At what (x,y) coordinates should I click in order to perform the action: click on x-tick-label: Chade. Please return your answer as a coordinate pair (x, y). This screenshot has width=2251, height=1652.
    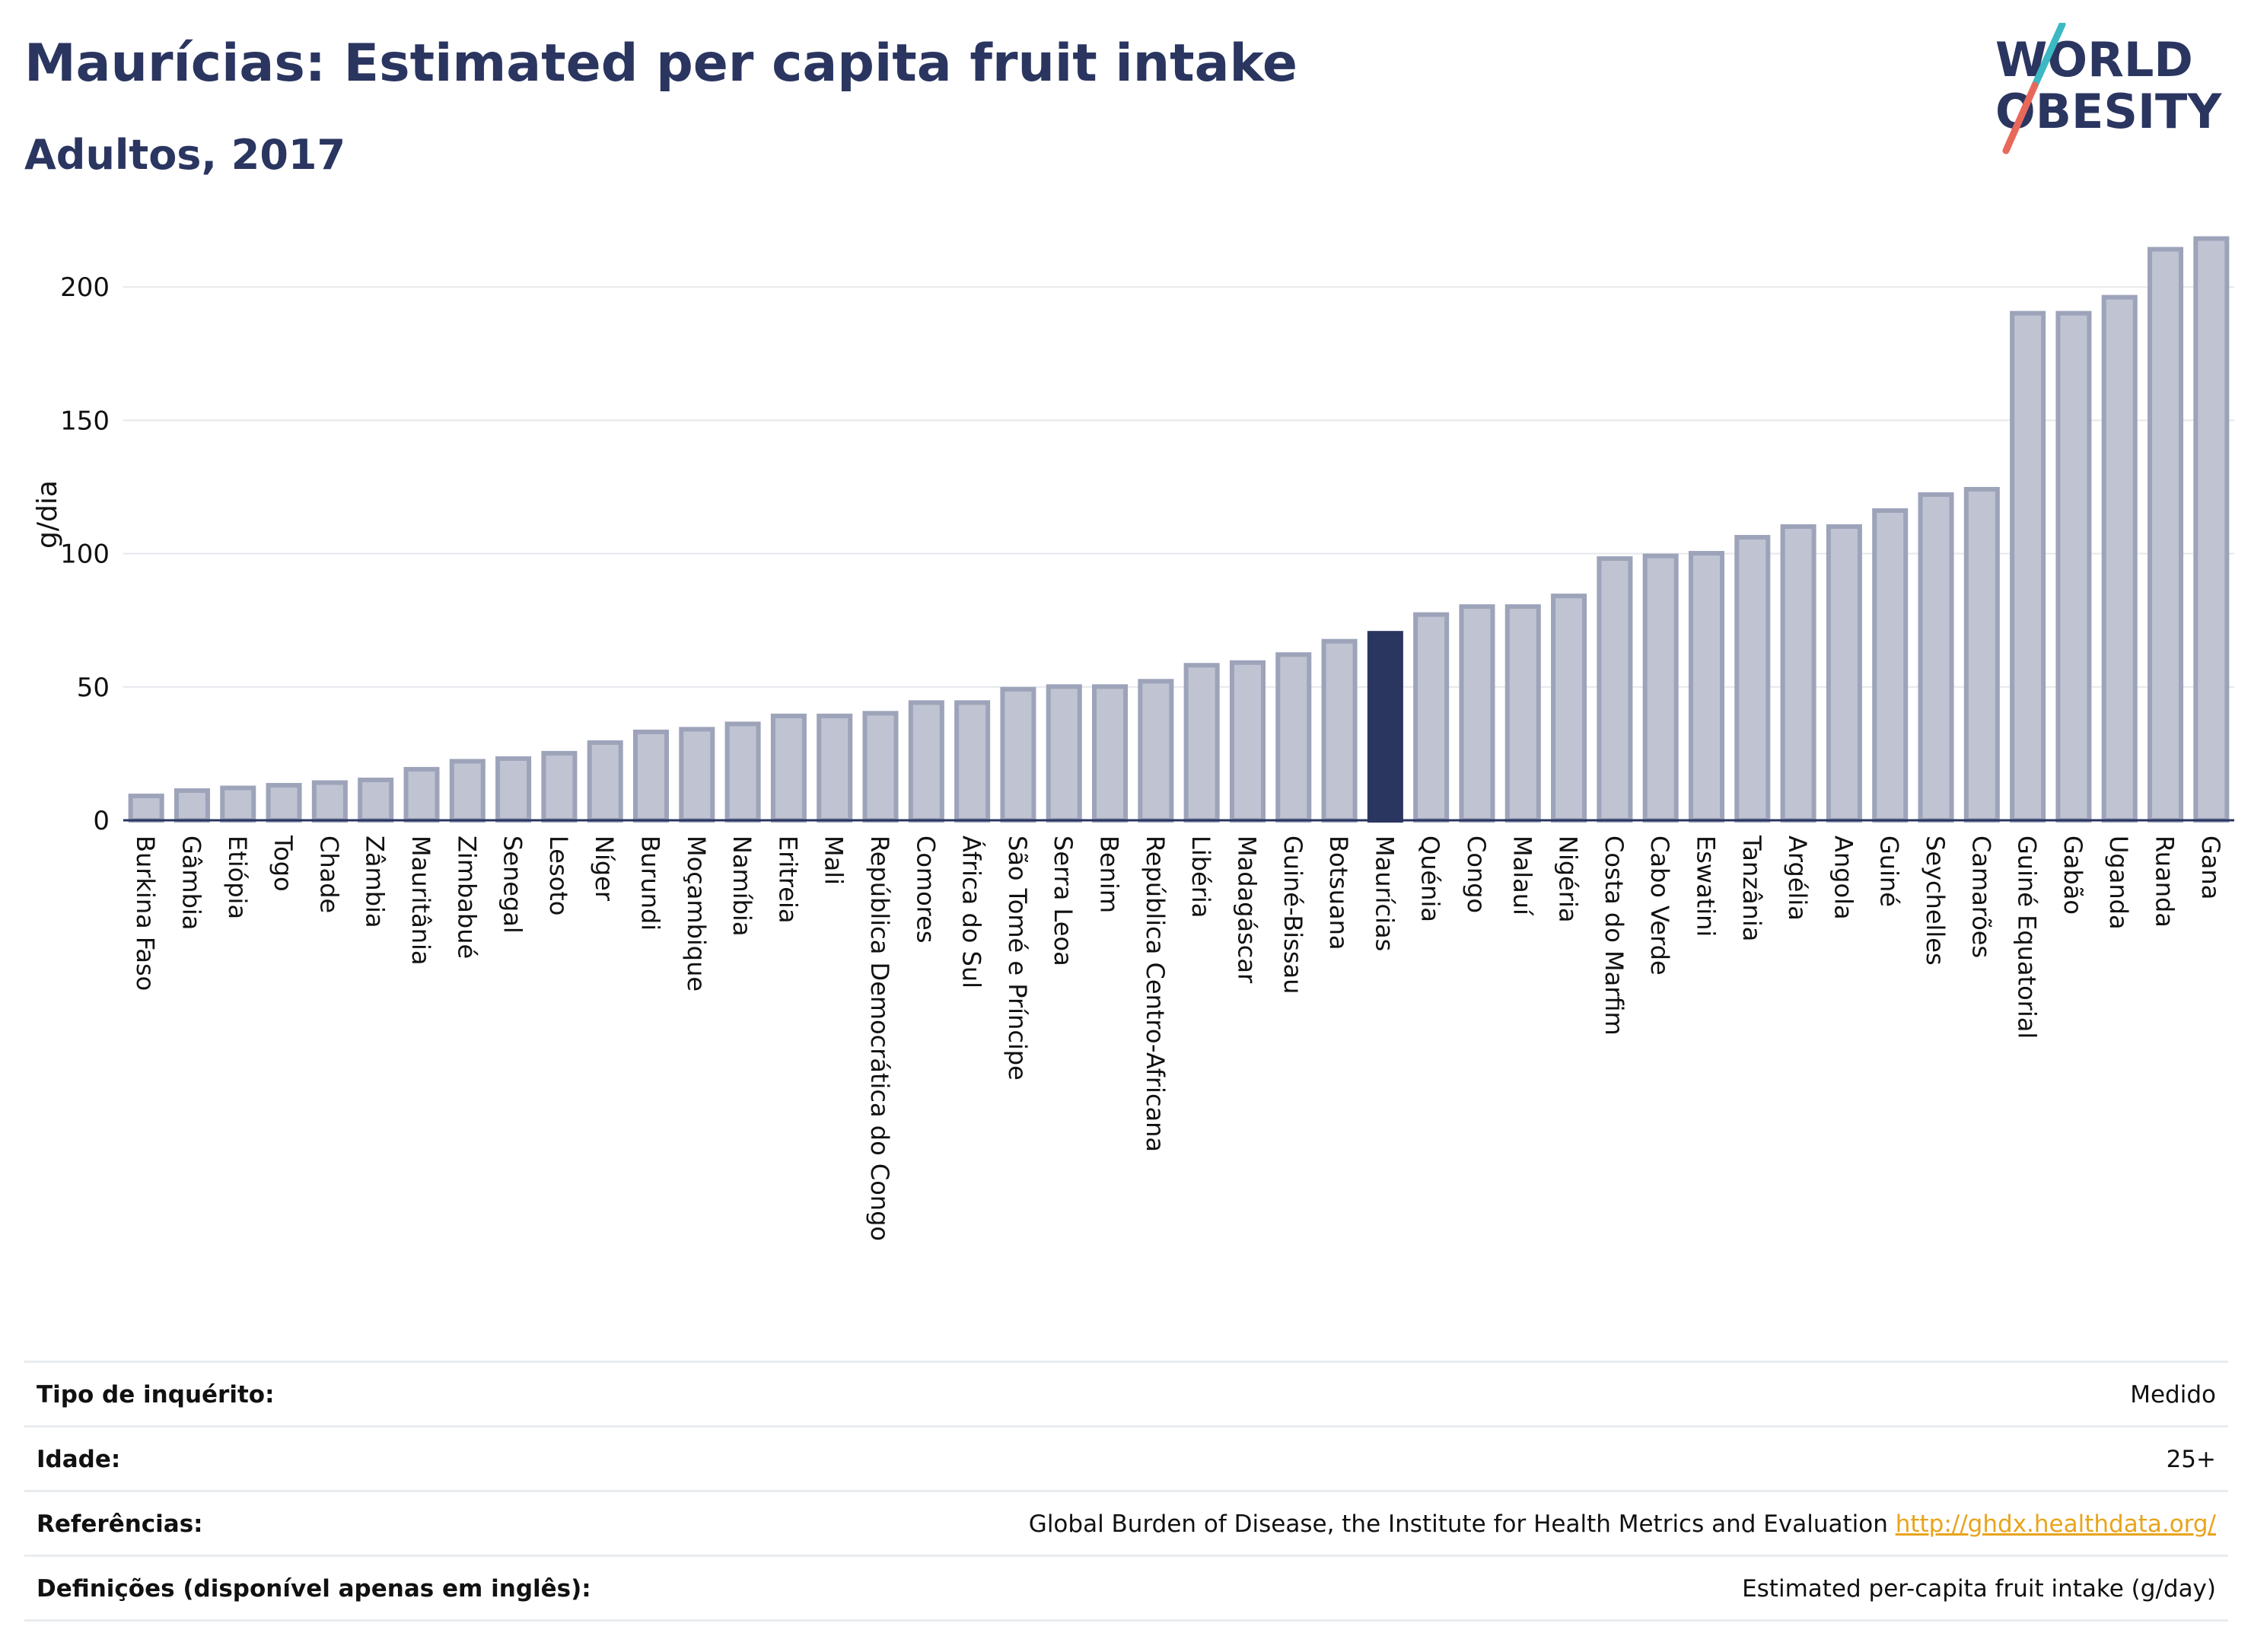
    Looking at the image, I should click on (328, 874).